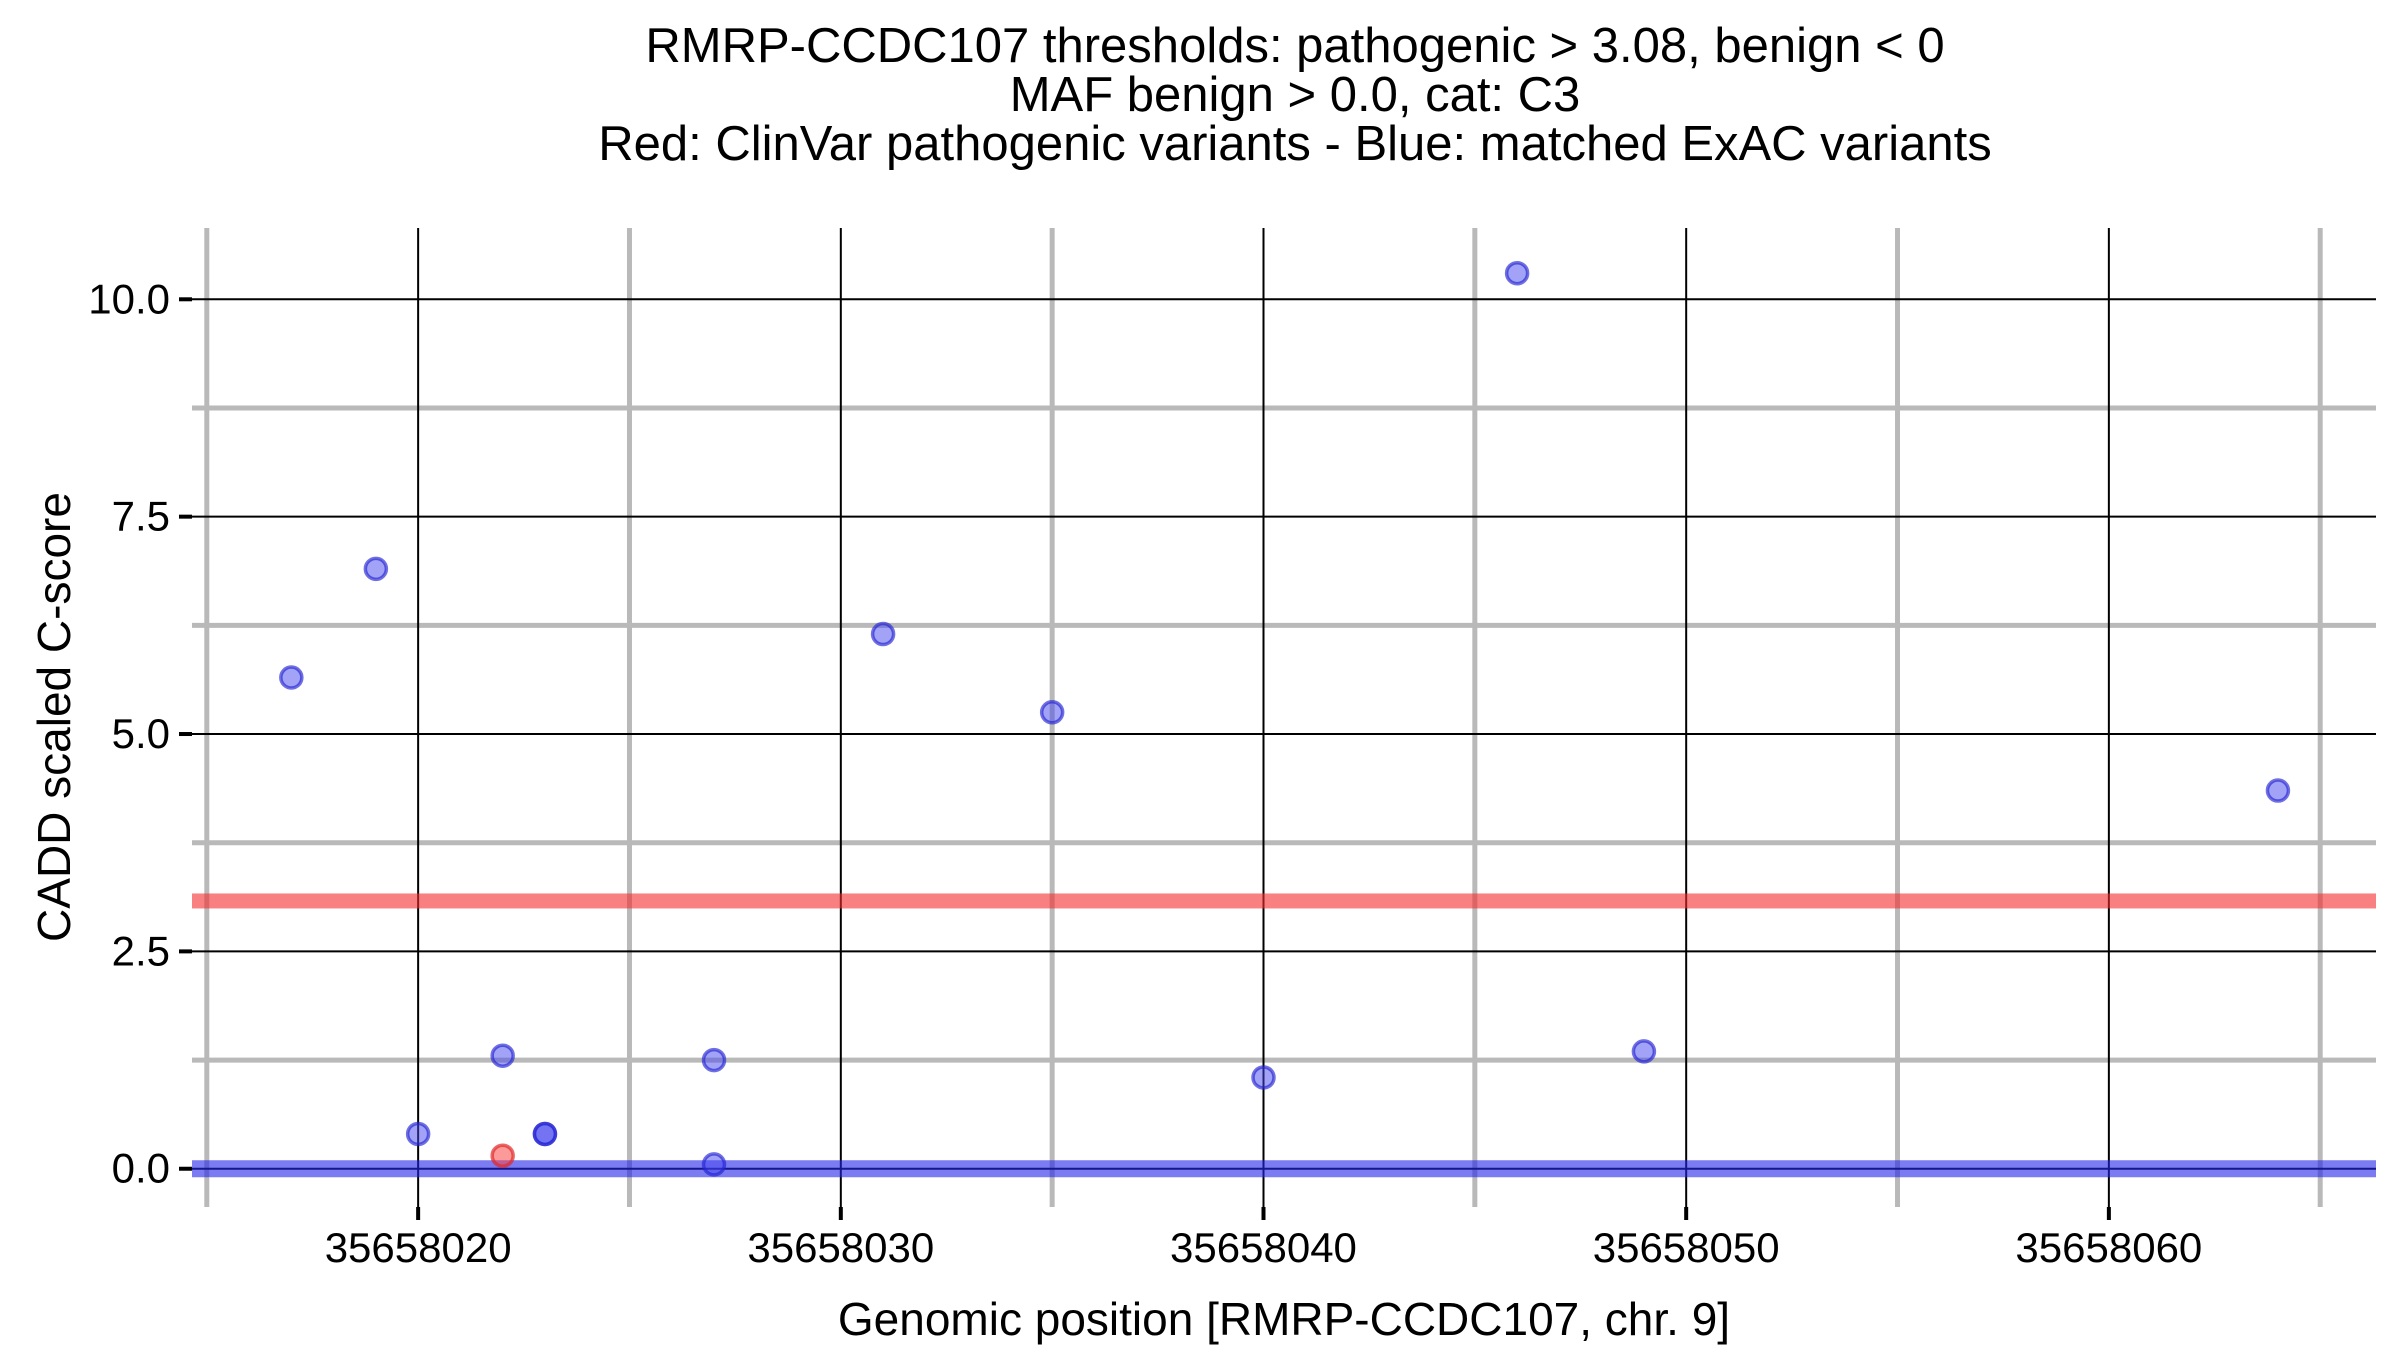 The image size is (2400, 1350). Describe the element at coordinates (840, 1247) in the screenshot. I see `x-tick-label: 35658030` at that location.